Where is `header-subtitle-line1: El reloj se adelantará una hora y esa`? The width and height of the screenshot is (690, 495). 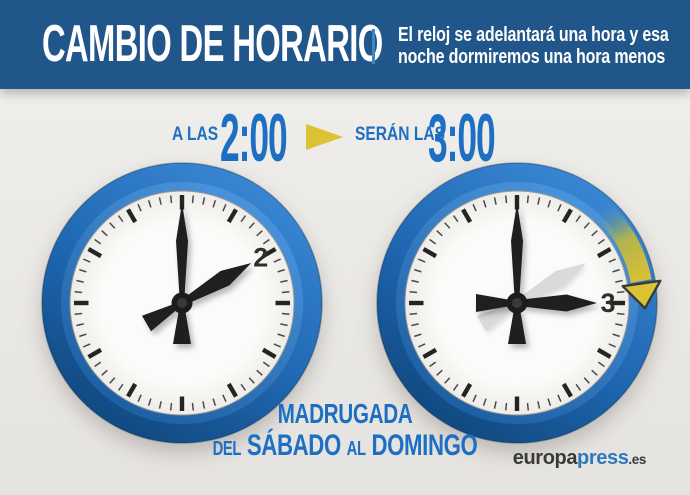
header-subtitle-line1: El reloj se adelantará una hora y esa is located at coordinates (533, 35).